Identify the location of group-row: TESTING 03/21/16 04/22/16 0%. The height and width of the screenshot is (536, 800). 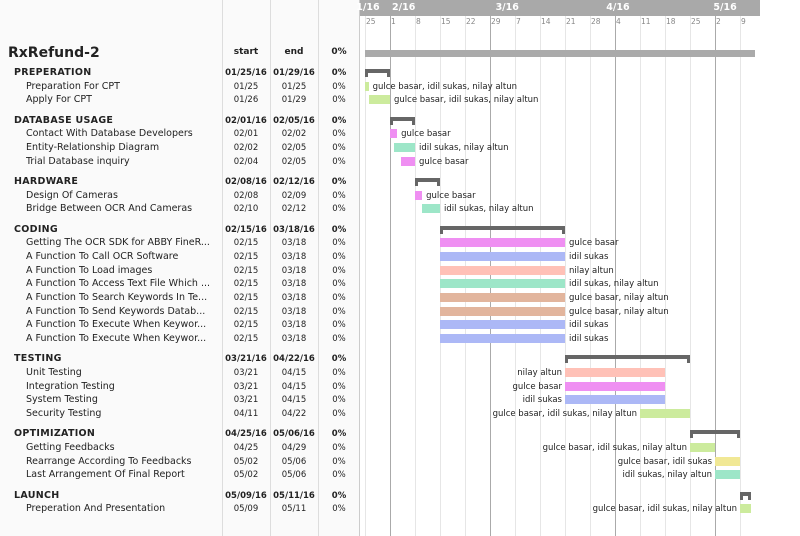
(180, 359).